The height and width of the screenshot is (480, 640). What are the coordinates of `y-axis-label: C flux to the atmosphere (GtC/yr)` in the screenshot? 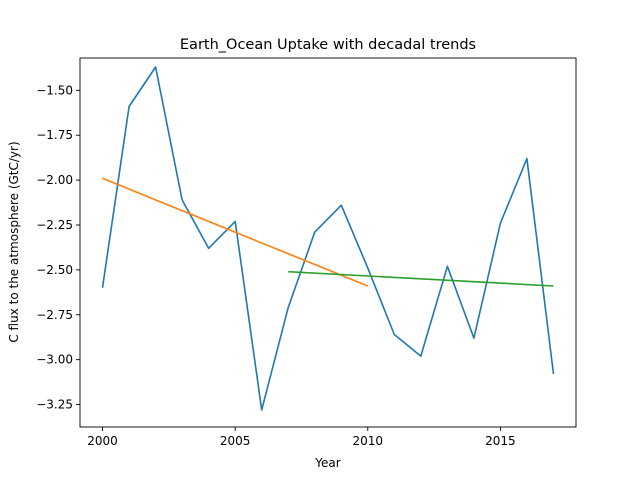 It's located at (14, 241).